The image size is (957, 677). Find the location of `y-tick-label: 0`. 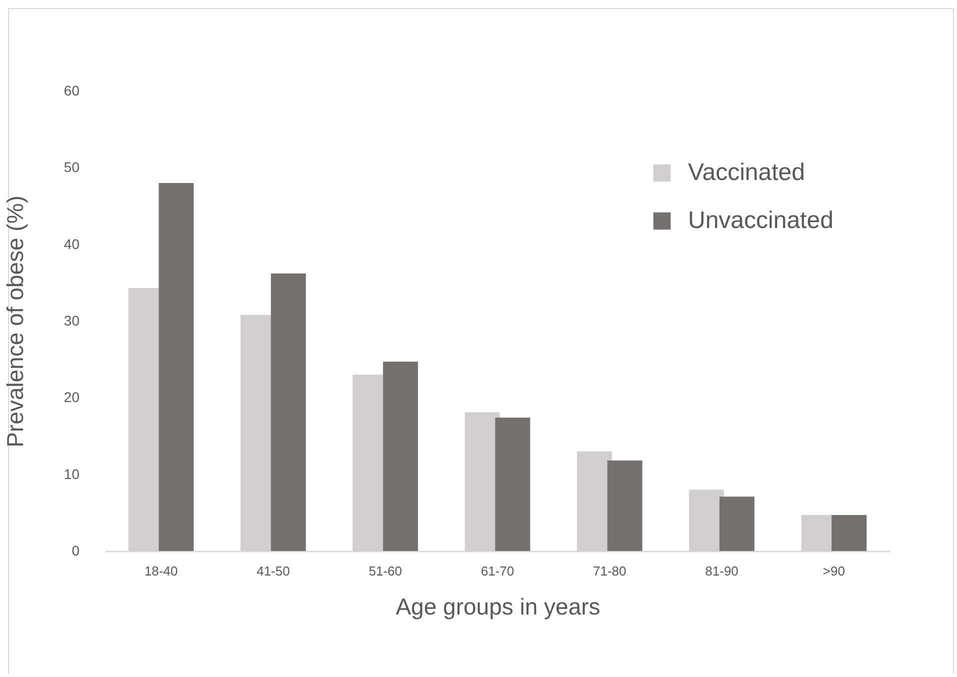

y-tick-label: 0 is located at coordinates (76, 550).